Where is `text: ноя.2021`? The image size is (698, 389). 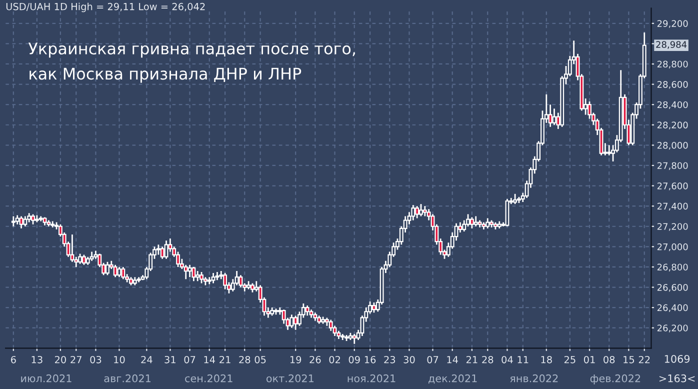 text: ноя.2021 is located at coordinates (372, 378).